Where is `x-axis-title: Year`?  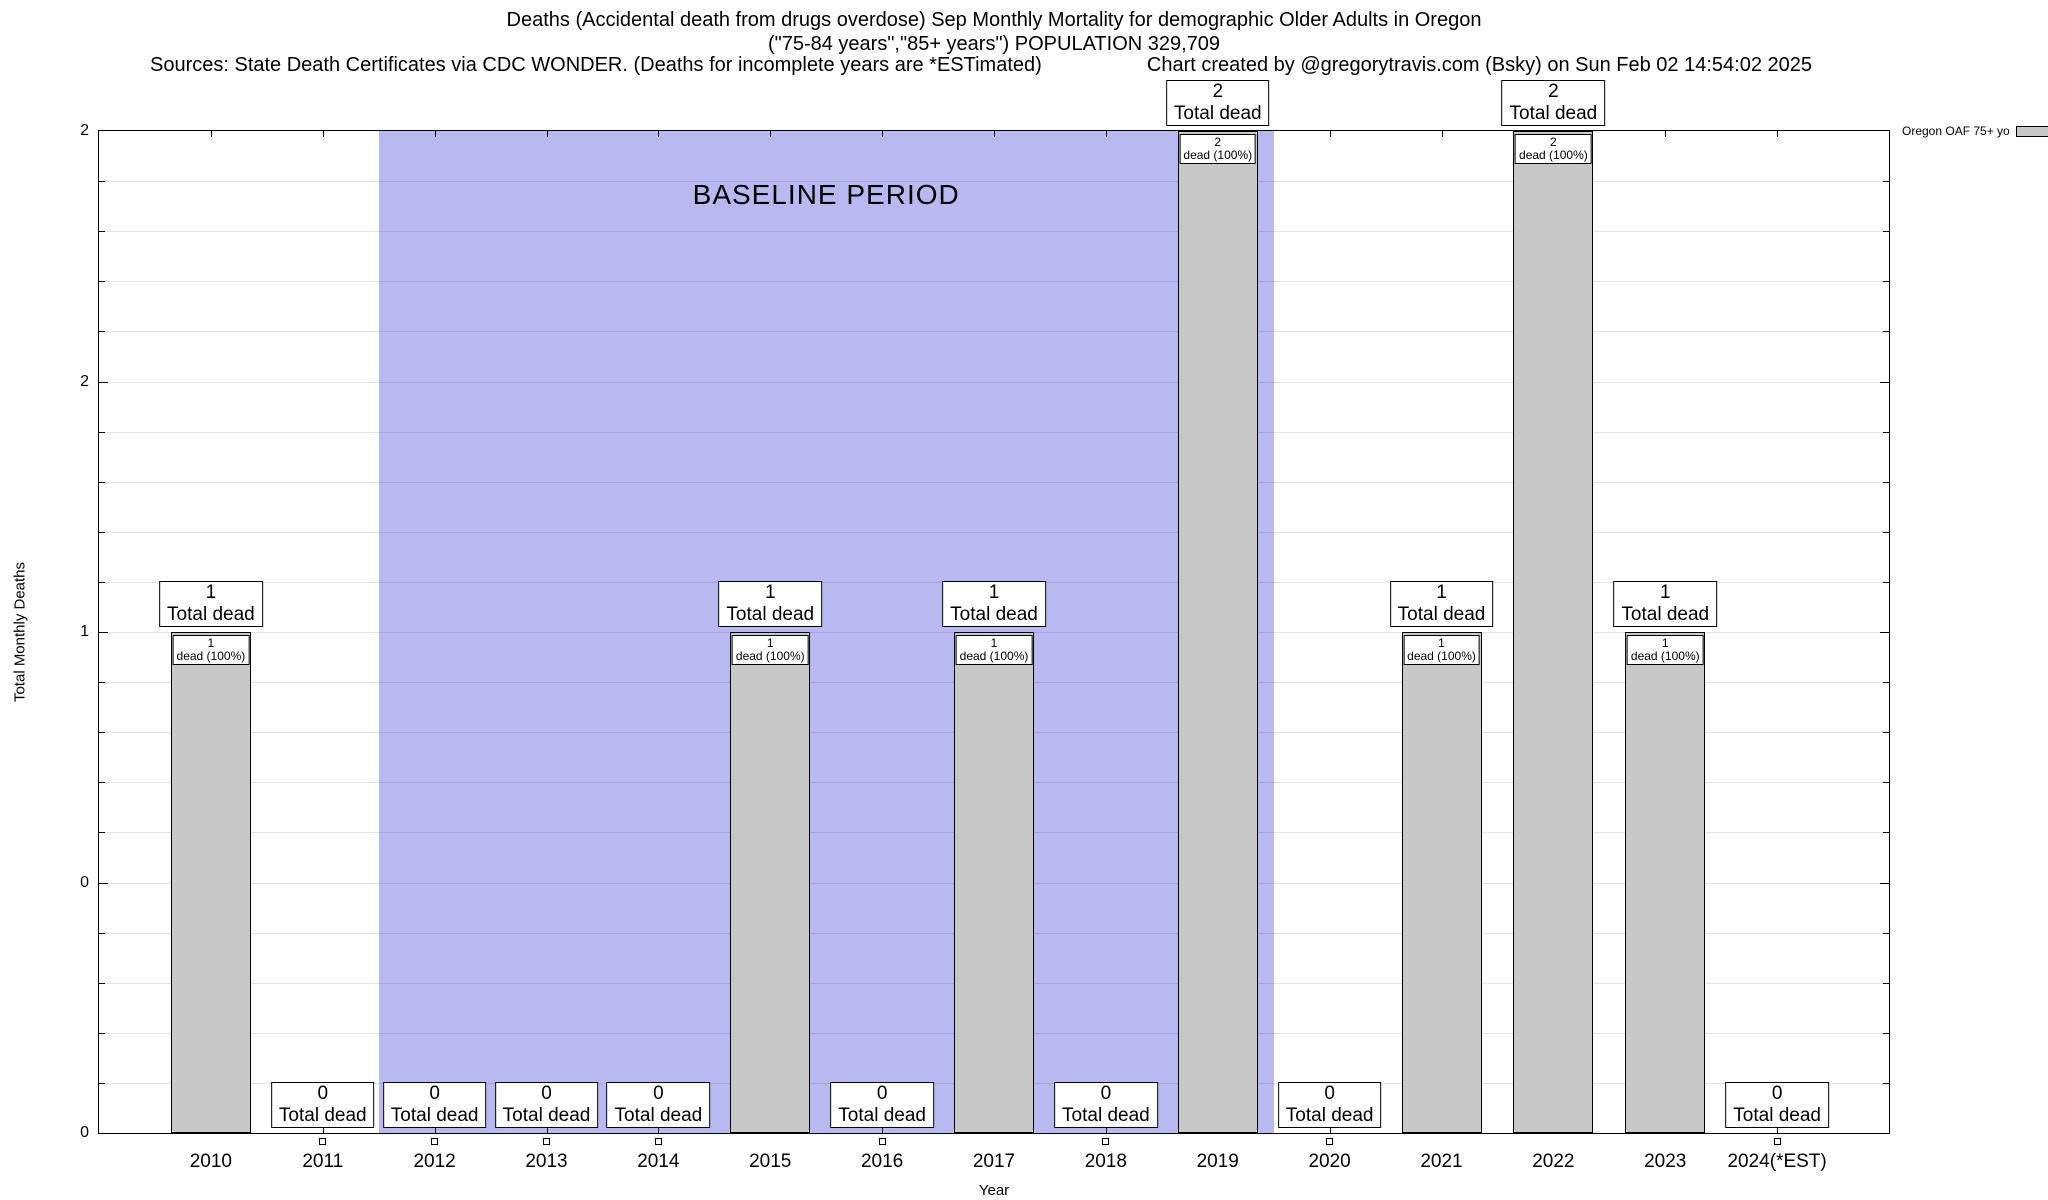 x-axis-title: Year is located at coordinates (994, 1190).